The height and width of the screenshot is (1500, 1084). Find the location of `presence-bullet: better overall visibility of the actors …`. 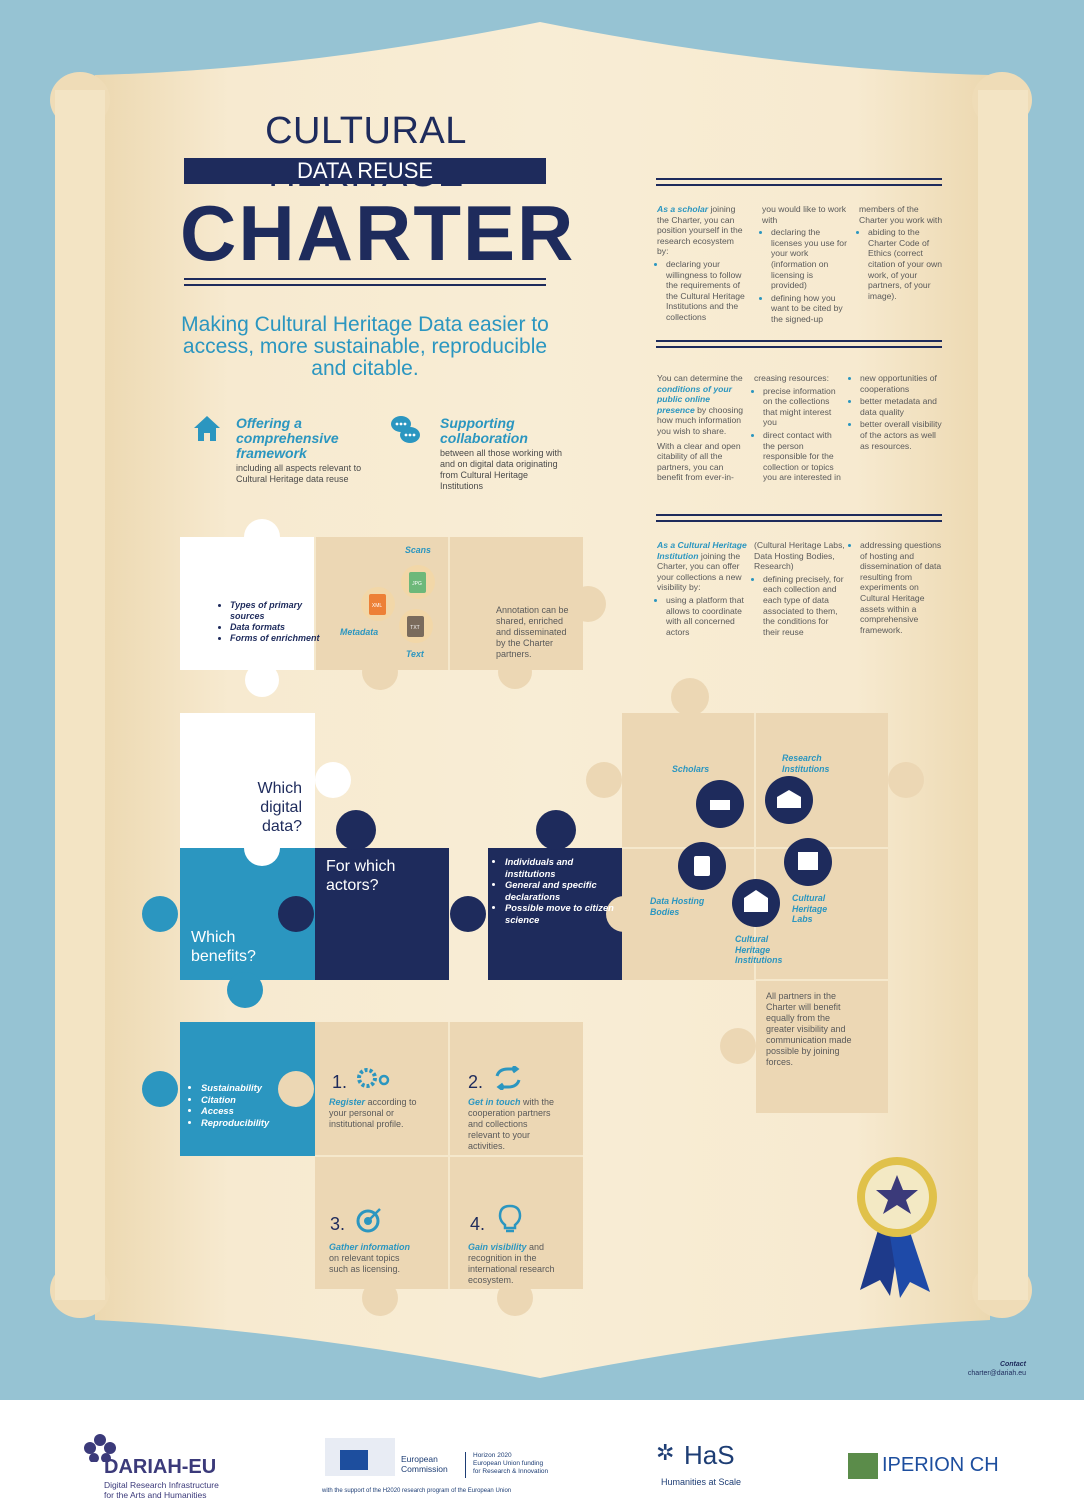

presence-bullet: better overall visibility of the actors … is located at coordinates (901, 435).